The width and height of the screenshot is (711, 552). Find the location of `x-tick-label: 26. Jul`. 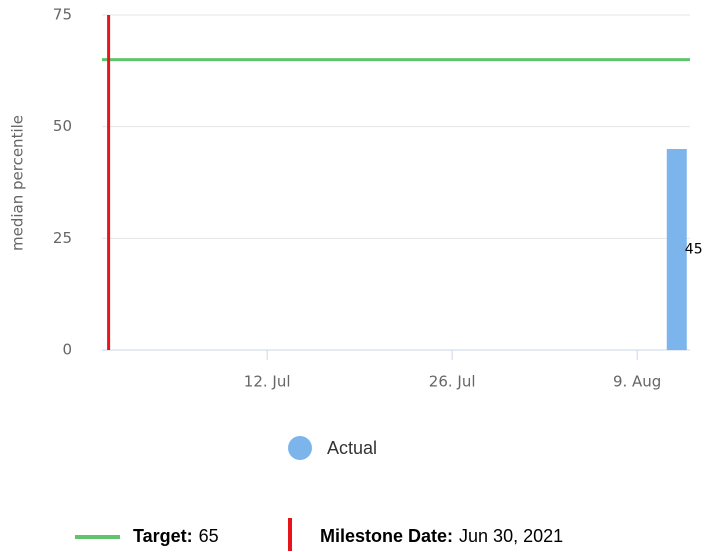

x-tick-label: 26. Jul is located at coordinates (452, 382).